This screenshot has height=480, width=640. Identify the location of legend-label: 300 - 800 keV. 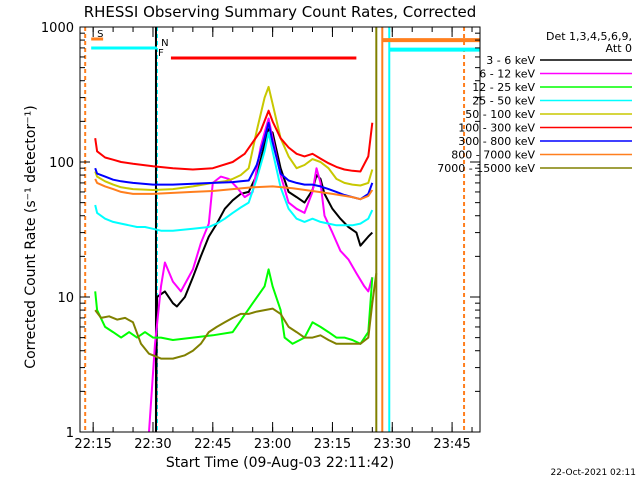
(496, 141).